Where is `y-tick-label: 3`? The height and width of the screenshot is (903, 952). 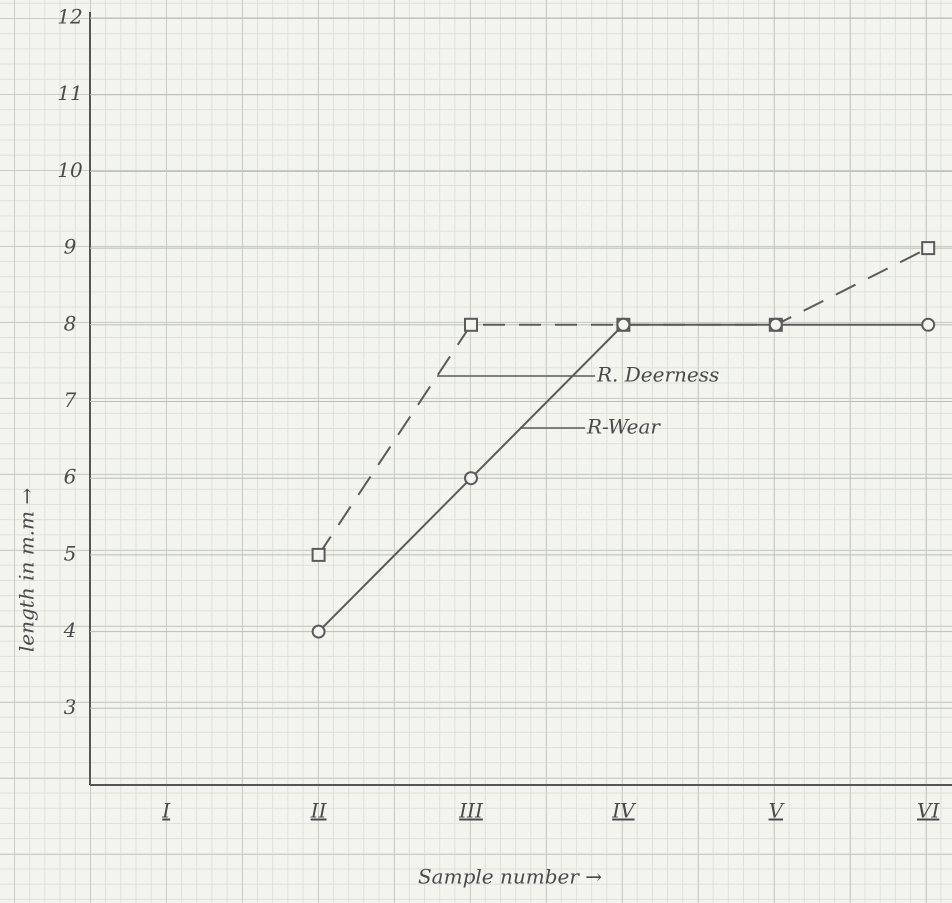 y-tick-label: 3 is located at coordinates (70, 707).